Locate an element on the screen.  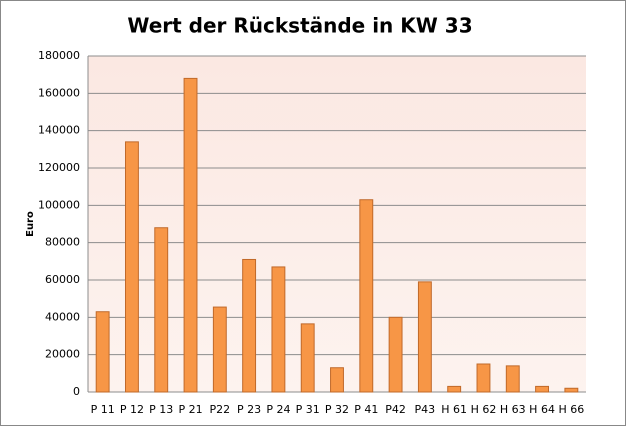
y-tick-label: 40000 is located at coordinates (62, 316).